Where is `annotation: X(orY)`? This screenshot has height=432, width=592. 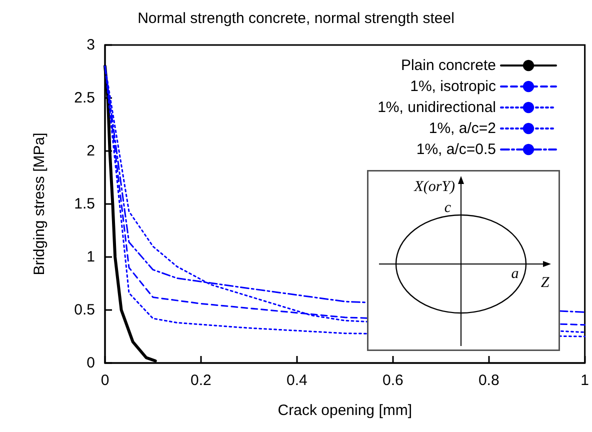 annotation: X(orY) is located at coordinates (434, 187).